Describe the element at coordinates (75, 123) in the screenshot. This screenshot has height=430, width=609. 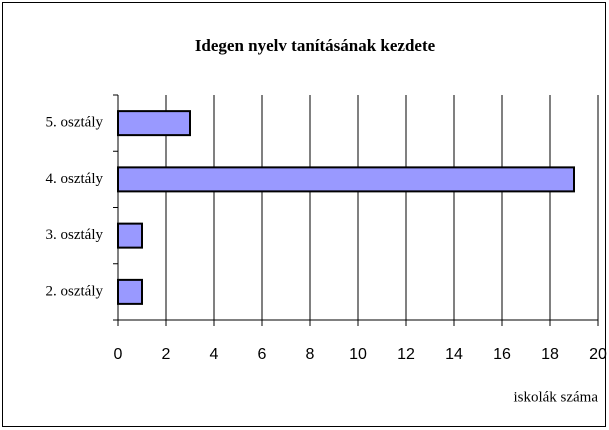
I see `y-tick-label: 5. osztály` at that location.